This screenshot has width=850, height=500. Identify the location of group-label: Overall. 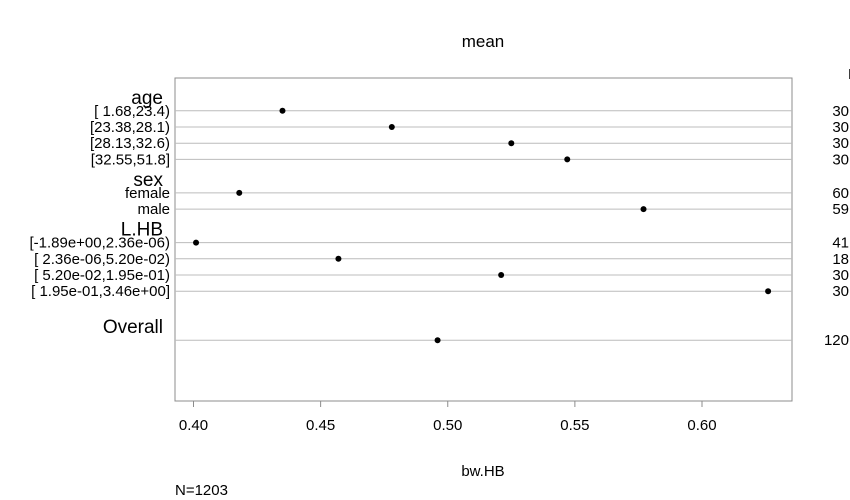
(133, 327).